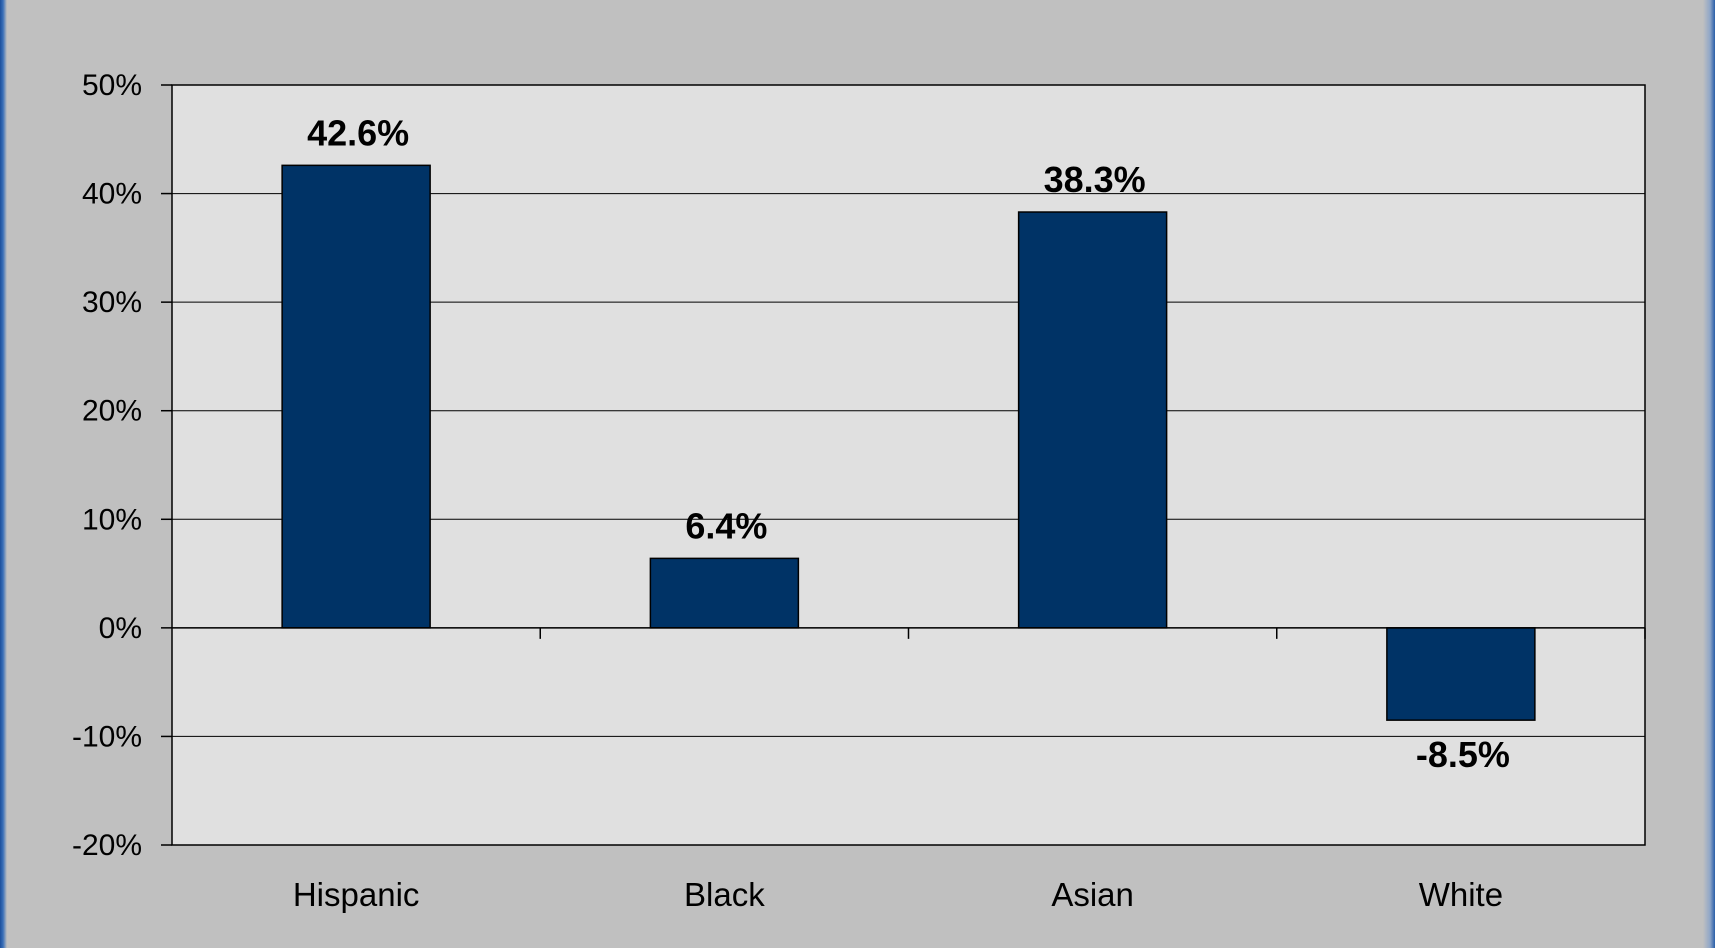 The image size is (1715, 948). I want to click on data-label: 42.6%, so click(358, 132).